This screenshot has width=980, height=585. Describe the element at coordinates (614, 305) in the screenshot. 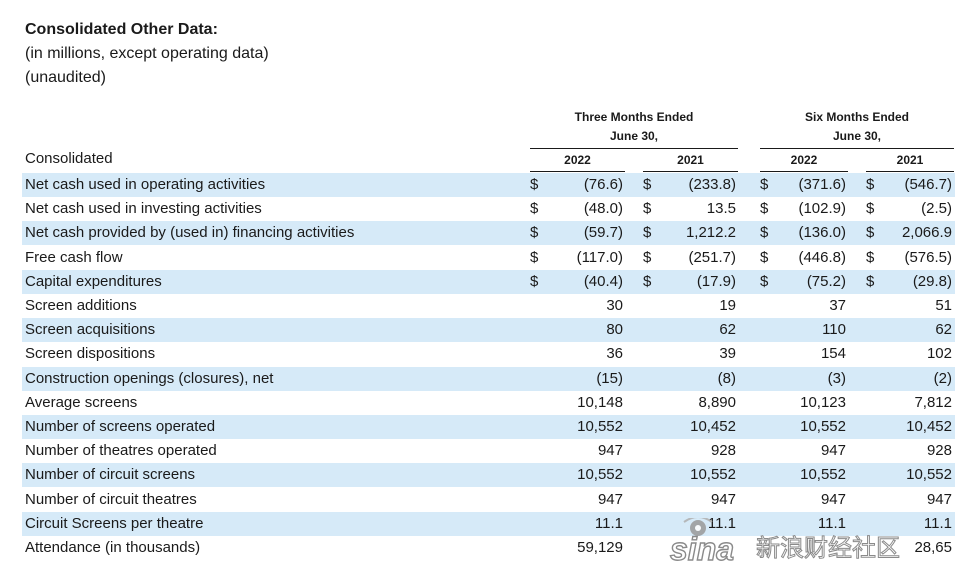

I see `value-cell: 30` at that location.